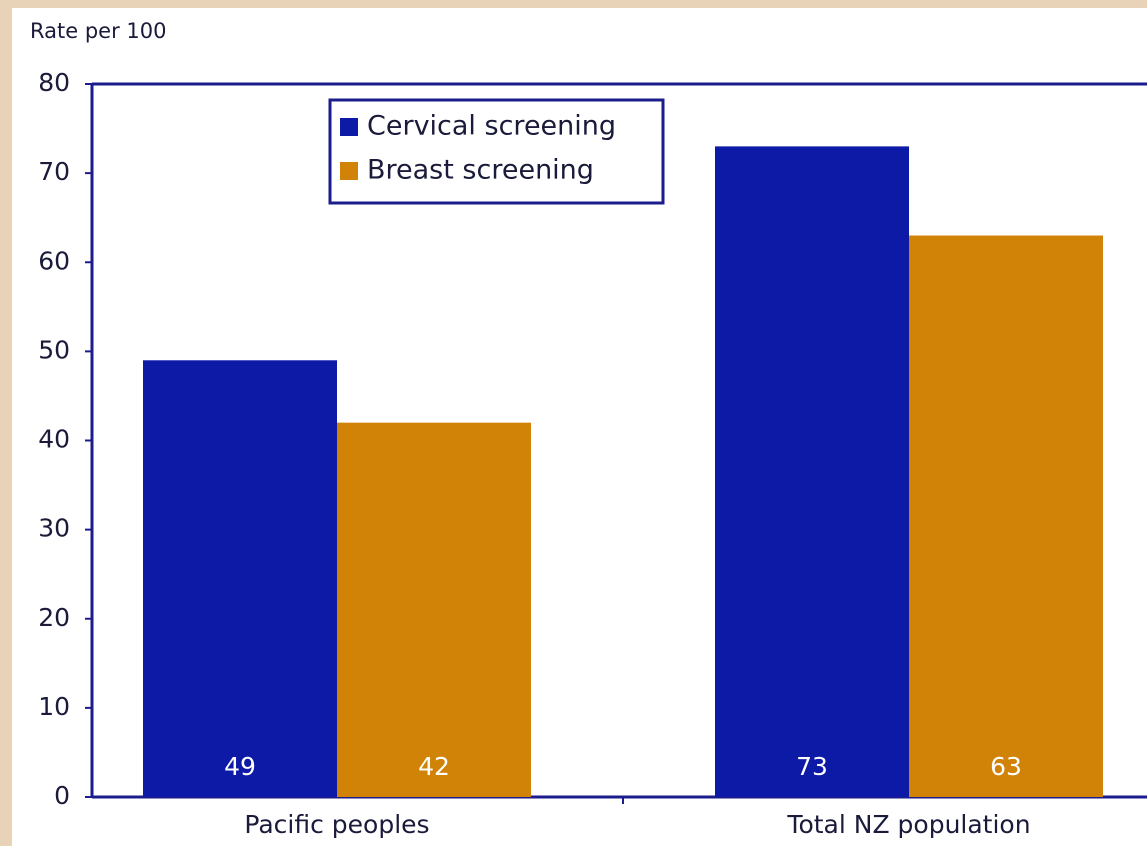  What do you see at coordinates (480, 170) in the screenshot?
I see `legend-label: Breast screening` at bounding box center [480, 170].